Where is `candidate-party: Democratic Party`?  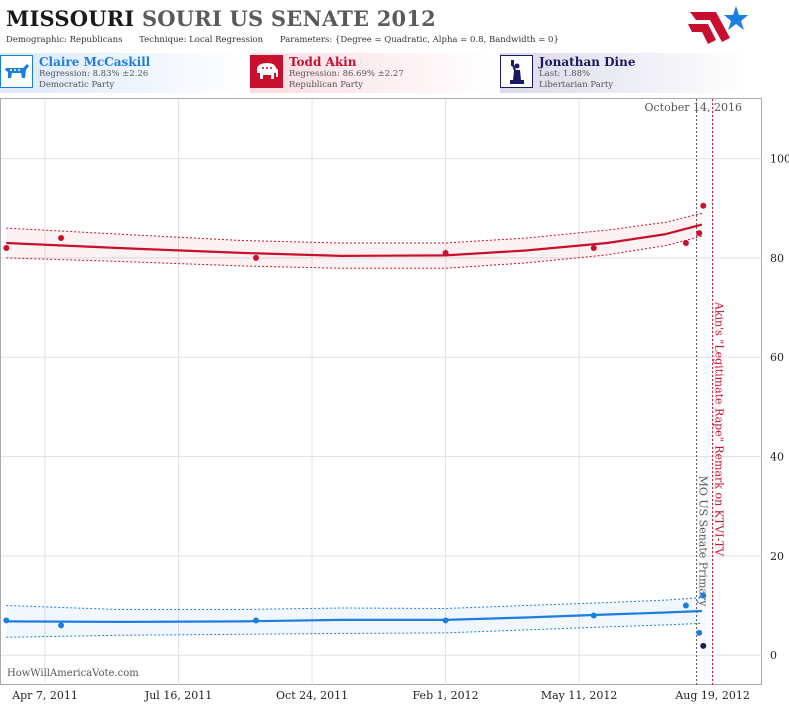 candidate-party: Democratic Party is located at coordinates (77, 85).